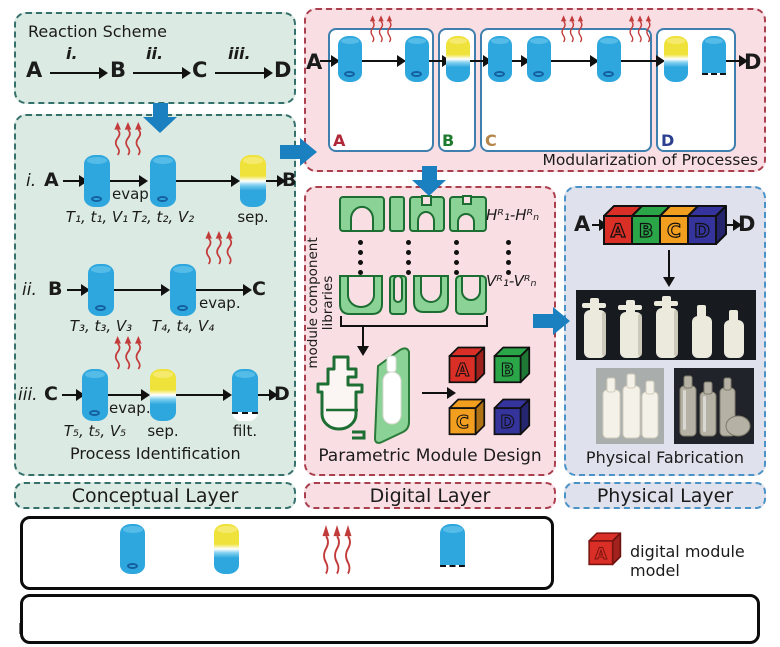  Describe the element at coordinates (582, 224) in the screenshot. I see `physical-input: A` at that location.